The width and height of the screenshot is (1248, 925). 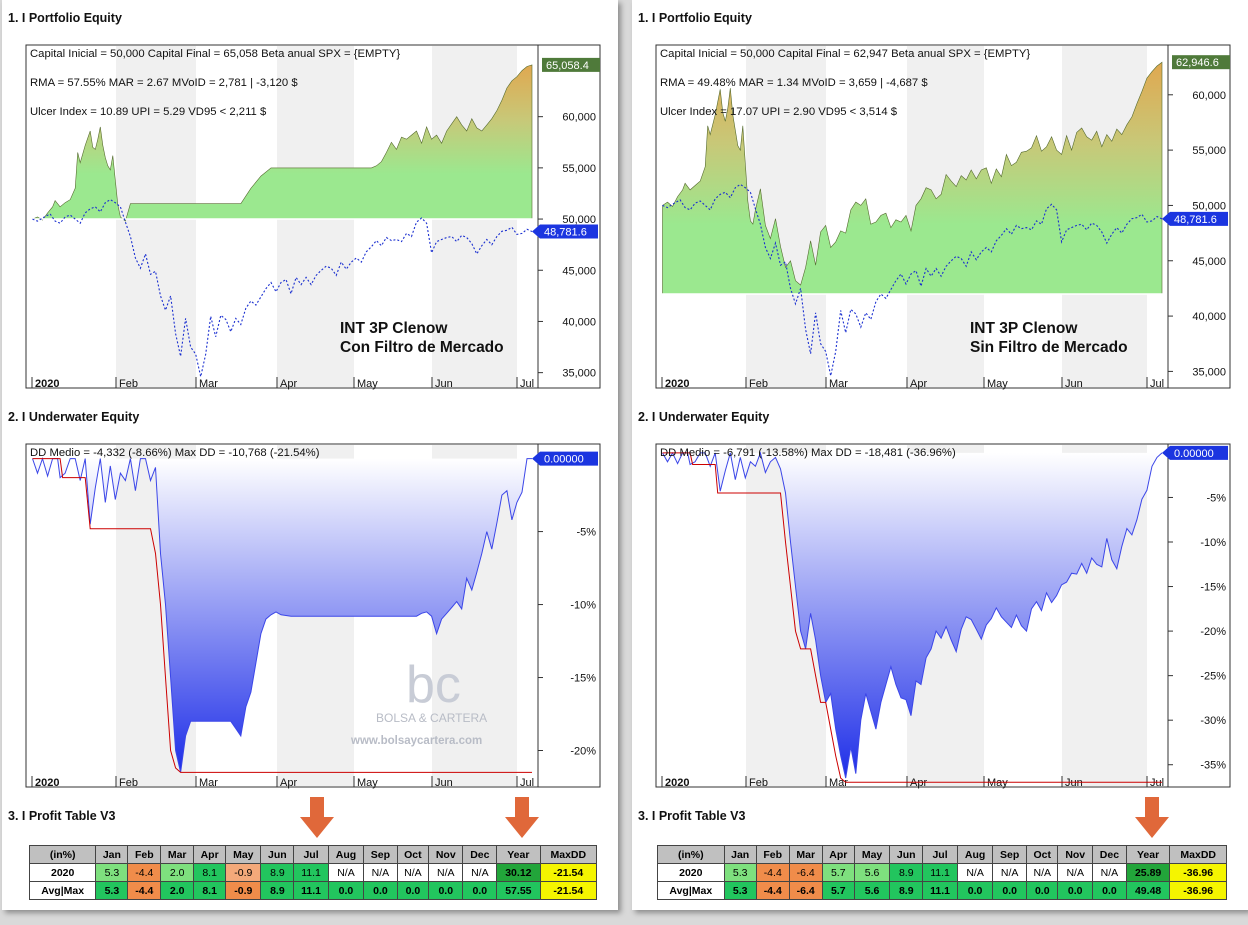 I want to click on y-tick-label: 55,000, so click(x=1209, y=151).